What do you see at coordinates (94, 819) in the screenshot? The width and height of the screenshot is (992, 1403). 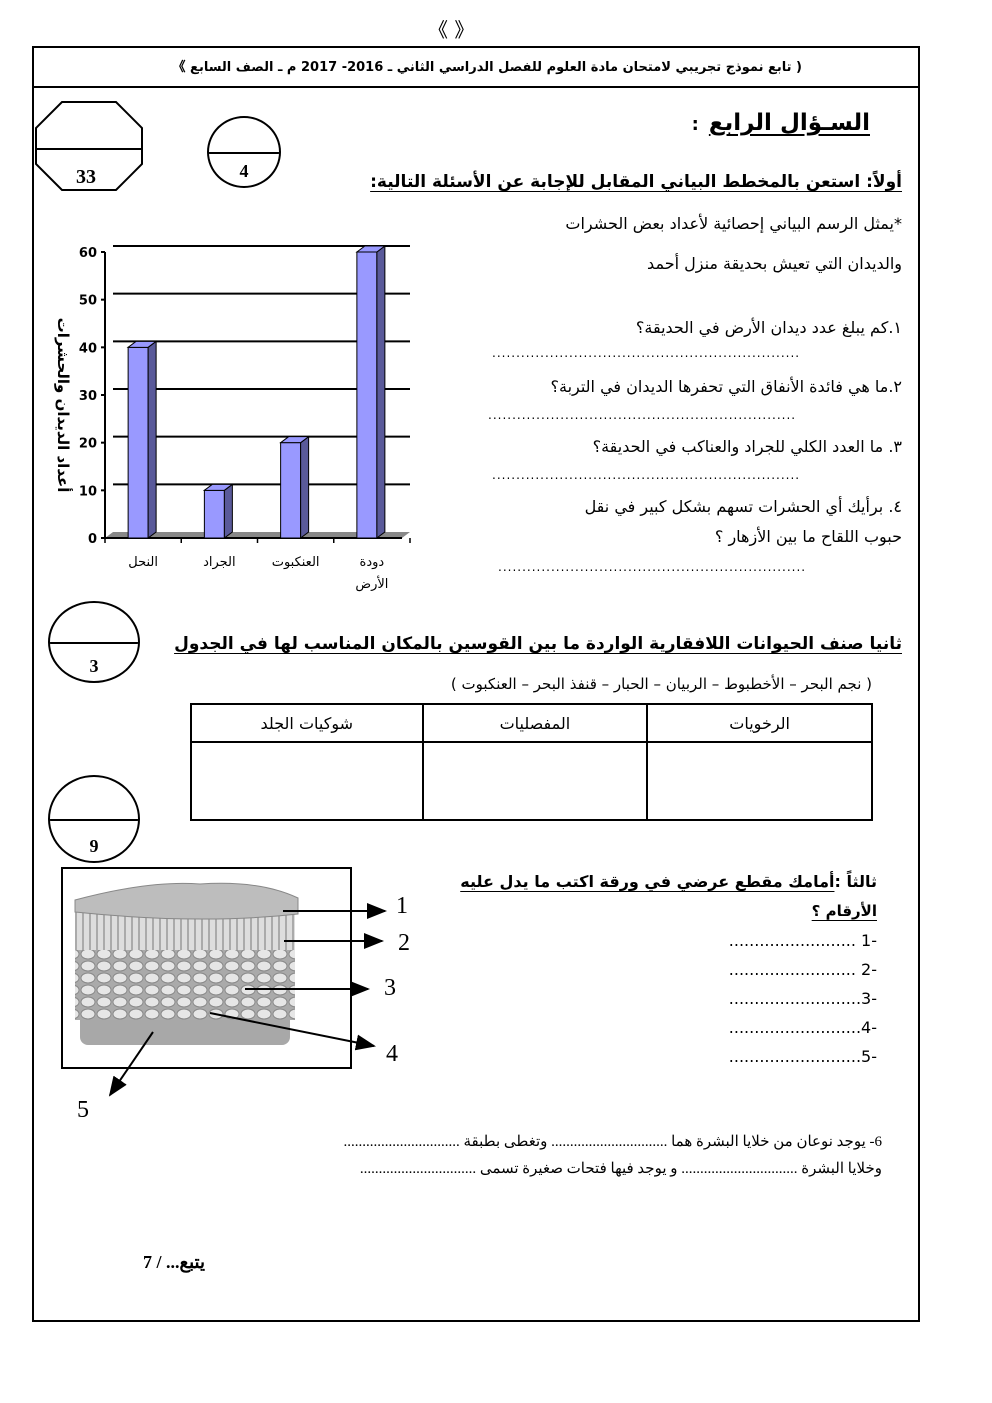 I see `score-circle-part3: 9` at bounding box center [94, 819].